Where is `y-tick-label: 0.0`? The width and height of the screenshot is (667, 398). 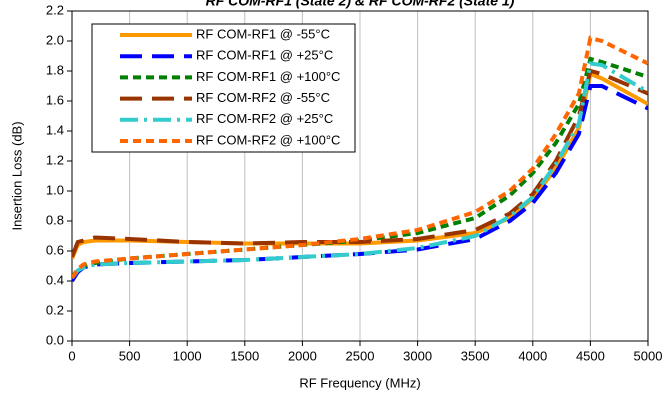 y-tick-label: 0.0 is located at coordinates (55, 339).